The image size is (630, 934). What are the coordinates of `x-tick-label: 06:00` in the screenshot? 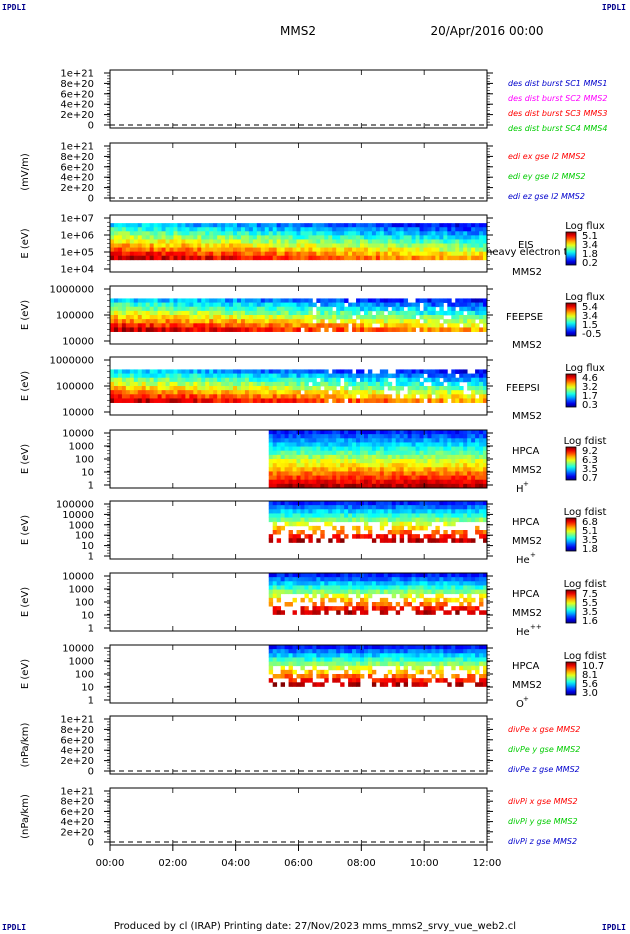 It's located at (298, 863).